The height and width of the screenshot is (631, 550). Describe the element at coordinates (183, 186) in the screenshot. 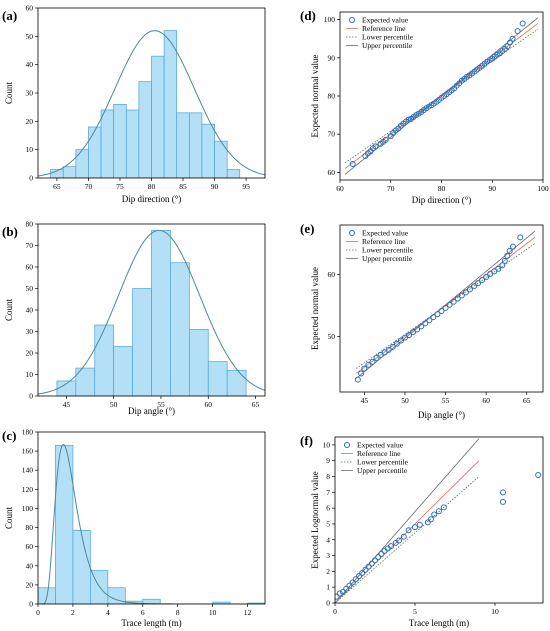

I see `x-tick-label: 85` at that location.